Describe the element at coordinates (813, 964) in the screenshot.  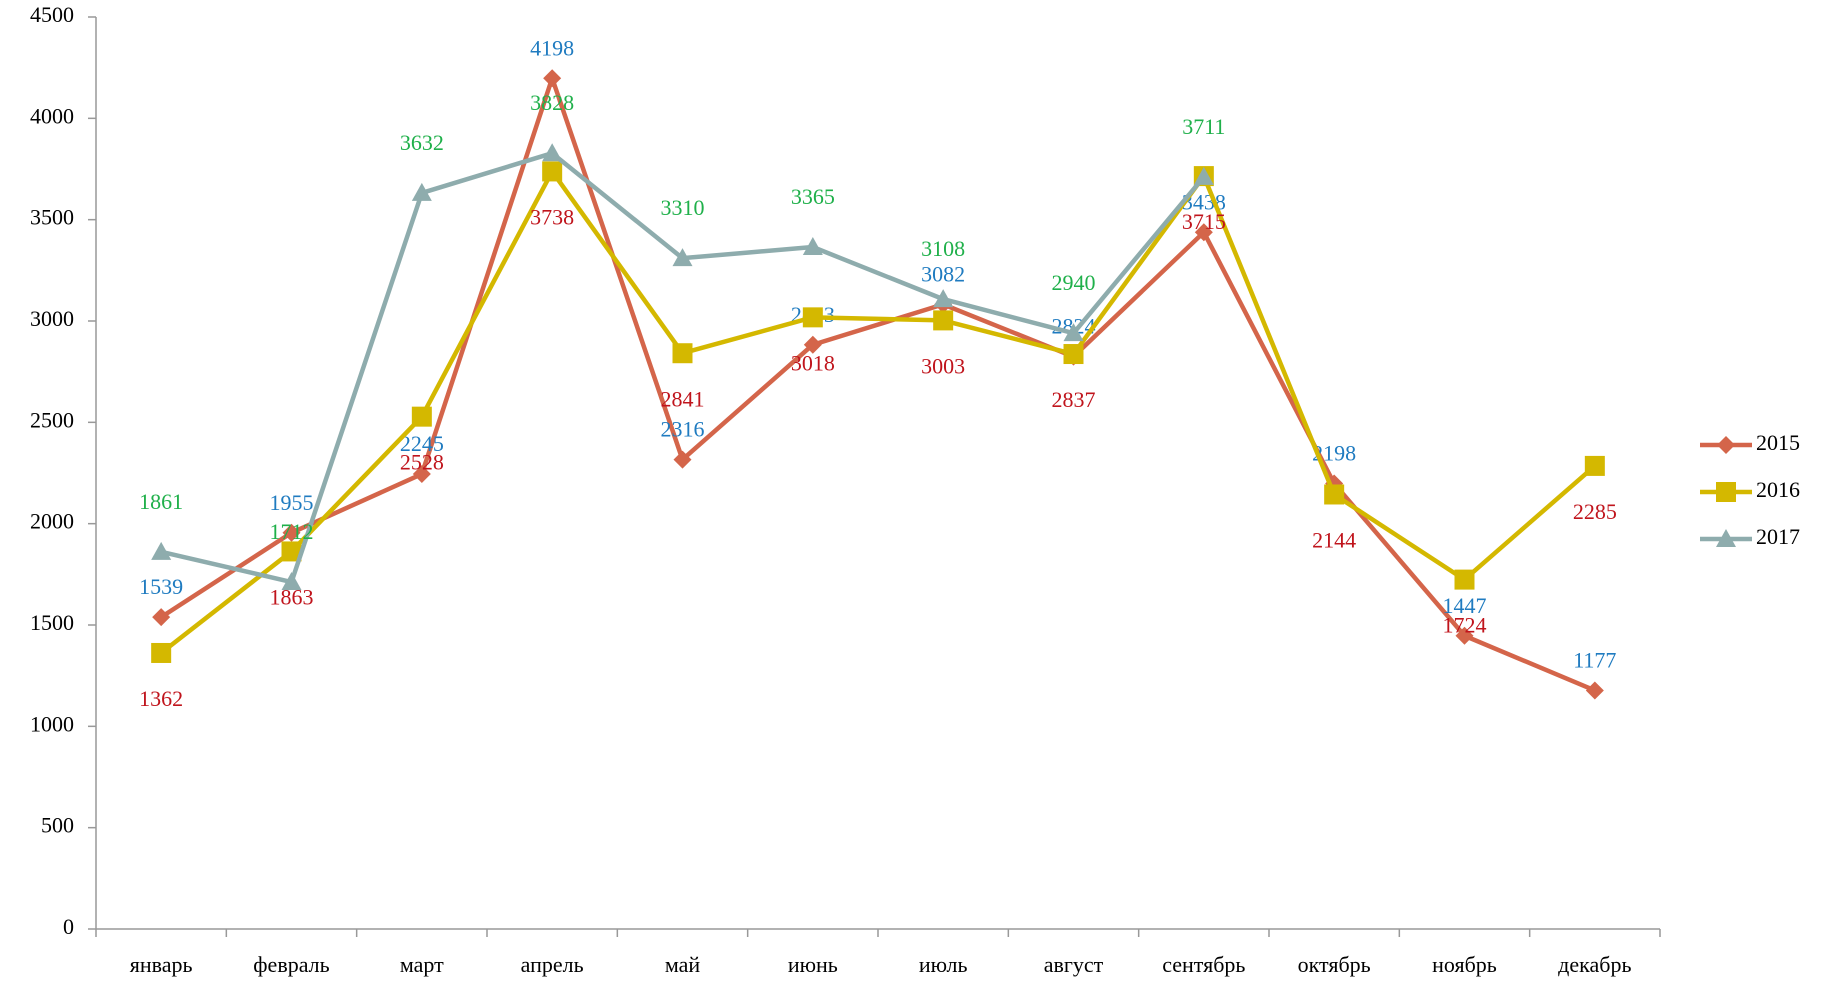
I see `x-tick-label: июнь` at that location.